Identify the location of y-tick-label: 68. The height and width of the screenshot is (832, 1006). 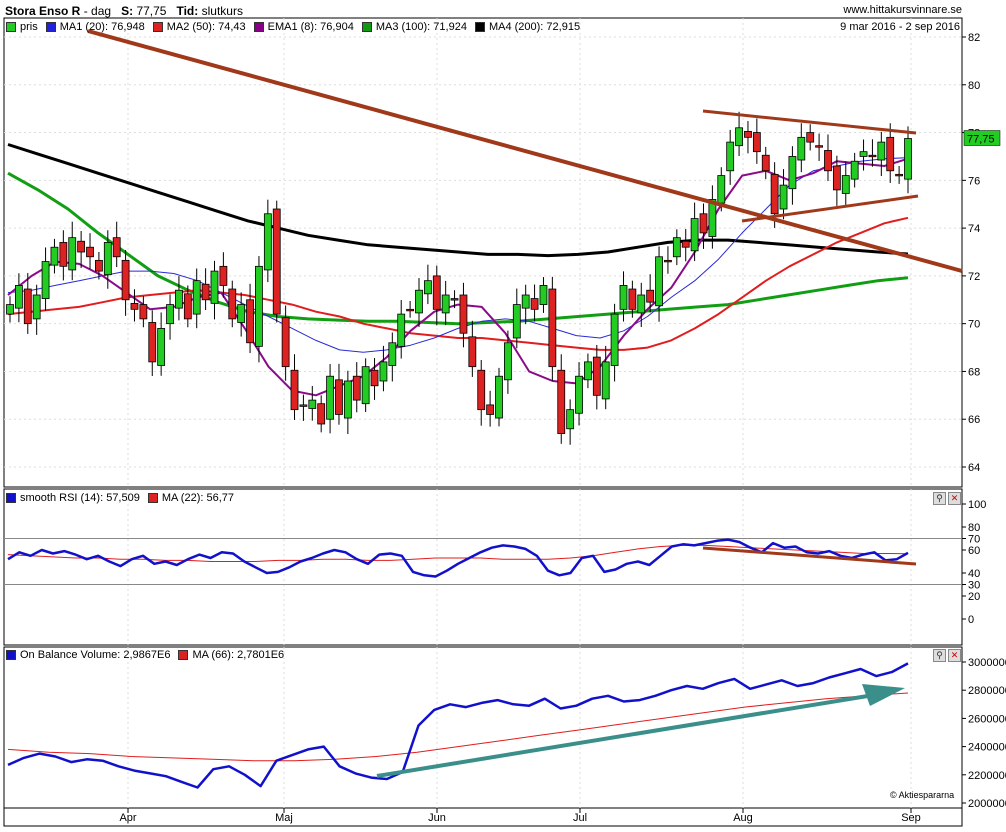
(974, 372).